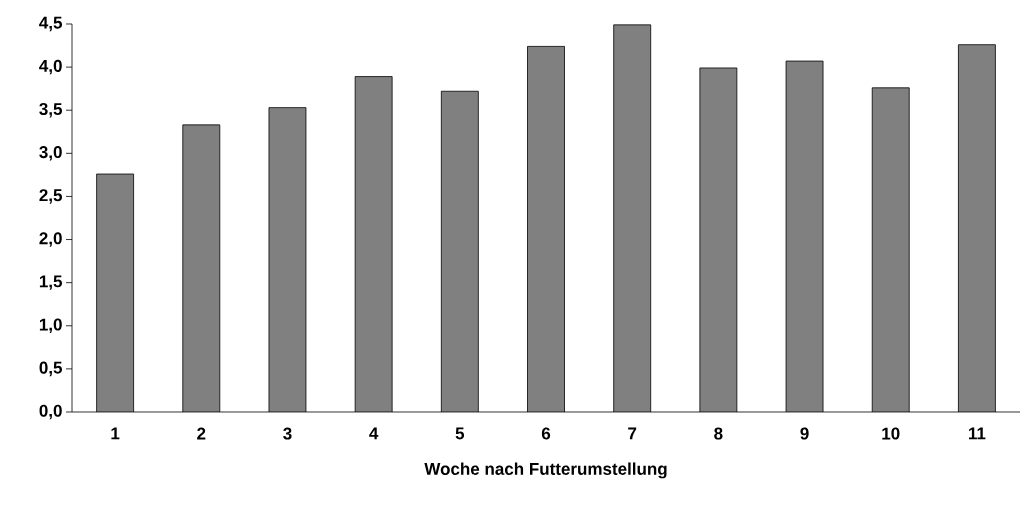 The image size is (1024, 513). I want to click on x-tick-label: 1, so click(115, 433).